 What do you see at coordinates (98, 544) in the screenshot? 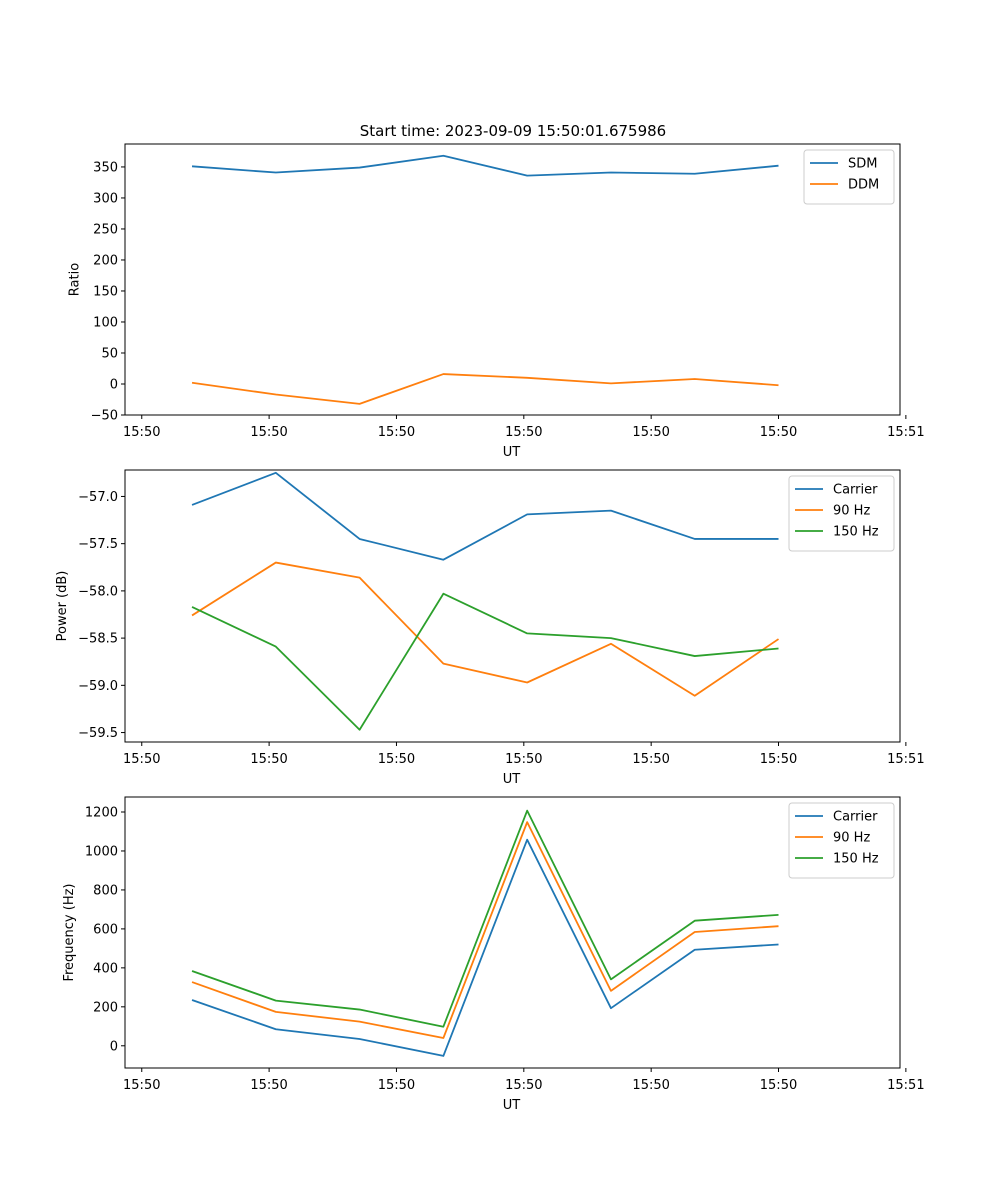
I see `y-tick-label: −57.5` at bounding box center [98, 544].